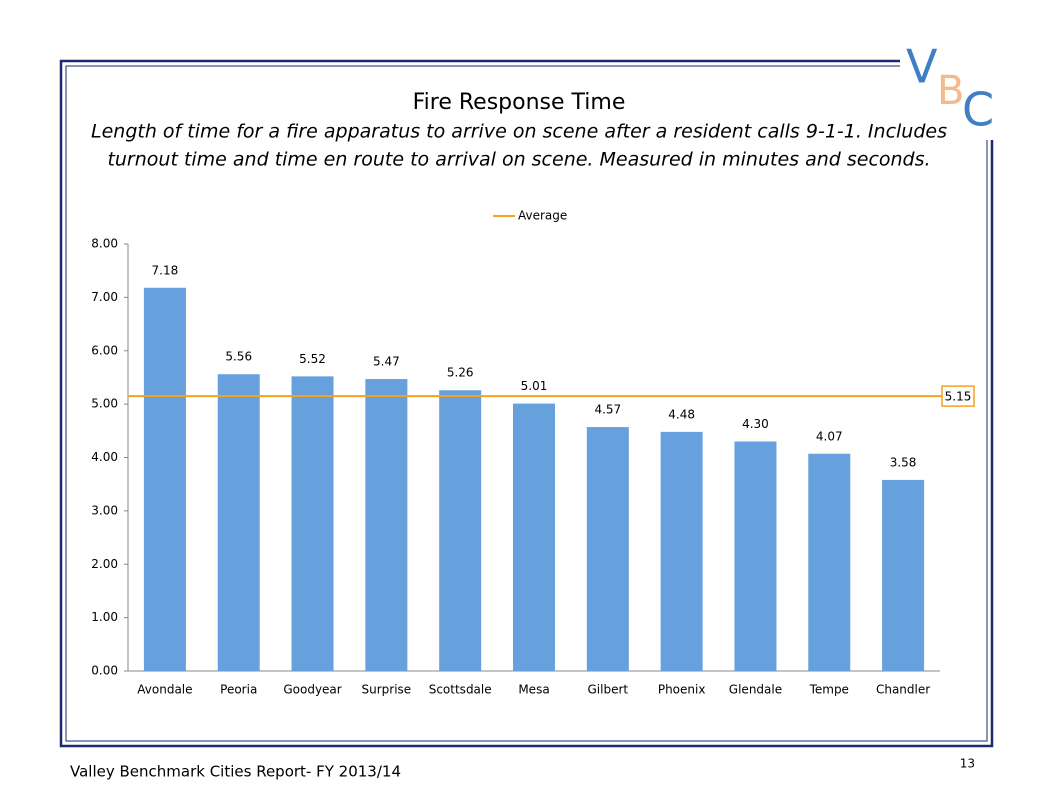  I want to click on chart-title: Fire Response Time, so click(519, 102).